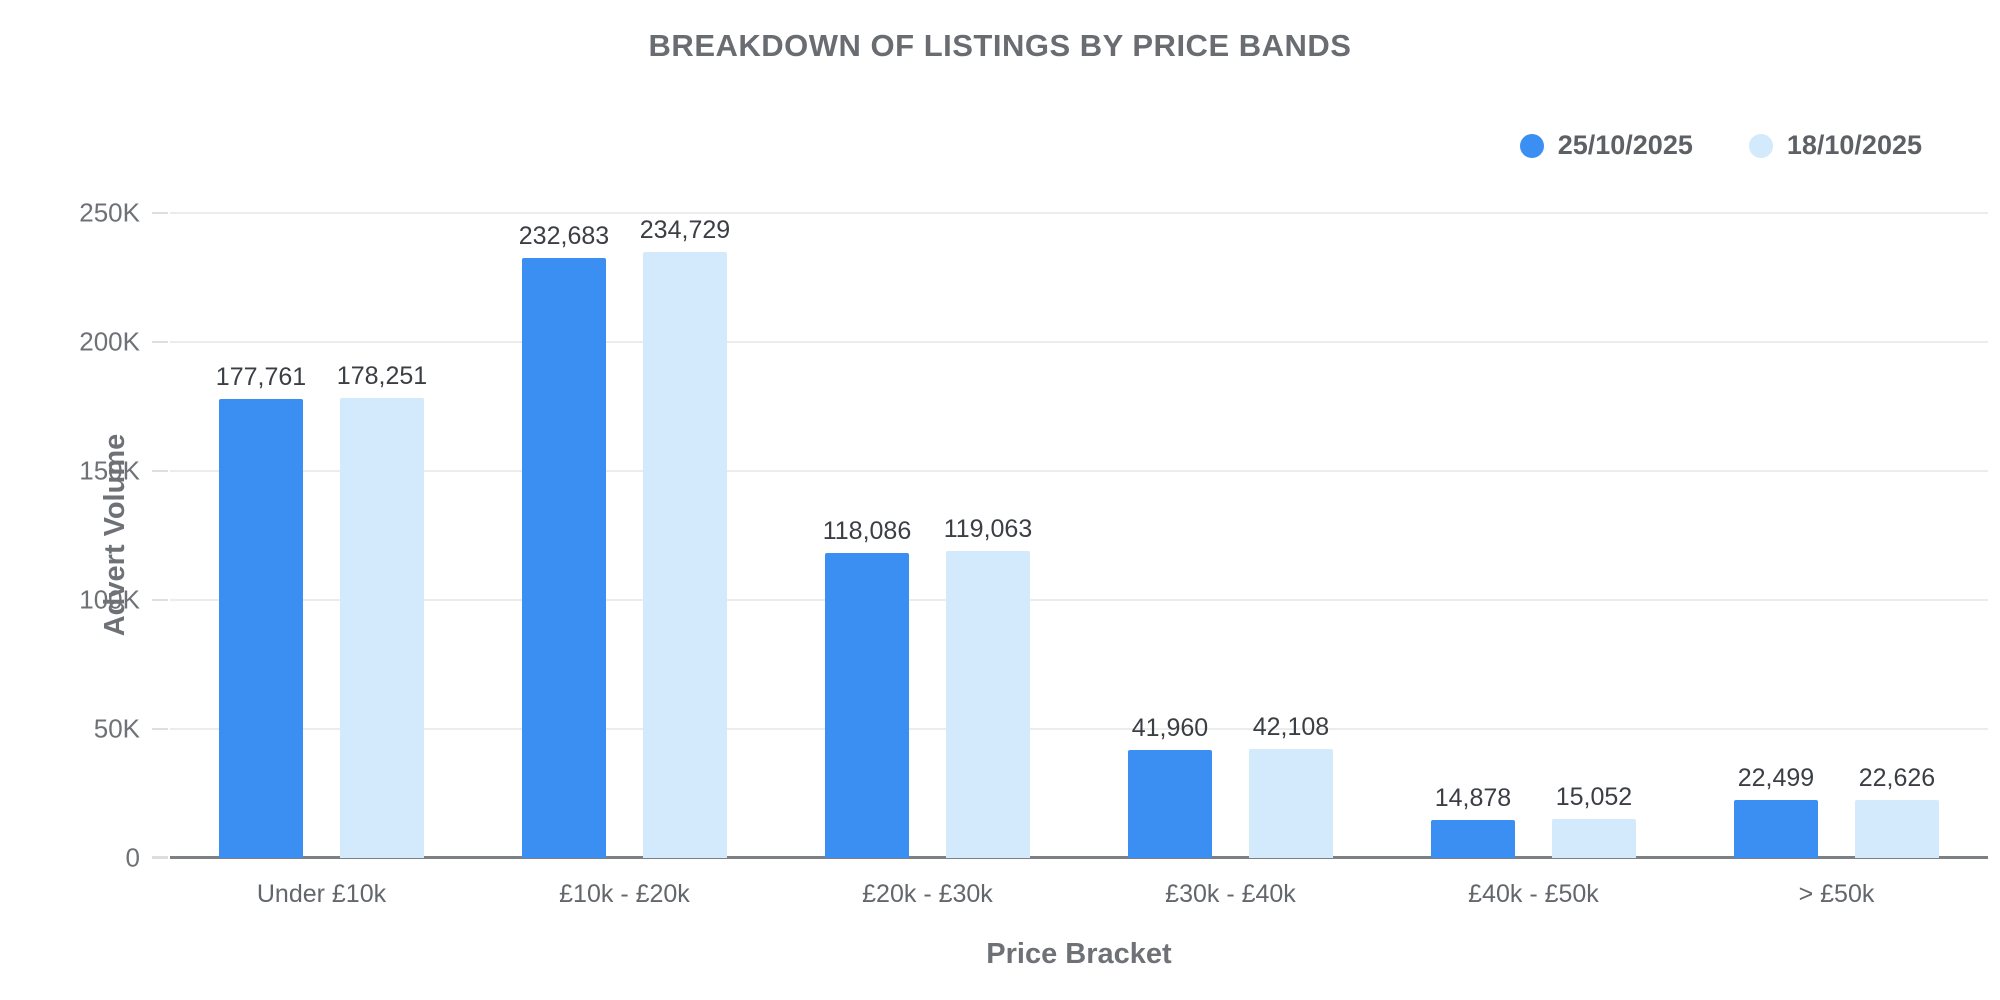 This screenshot has width=2000, height=1000. I want to click on x-category-label: > £50k, so click(1836, 894).